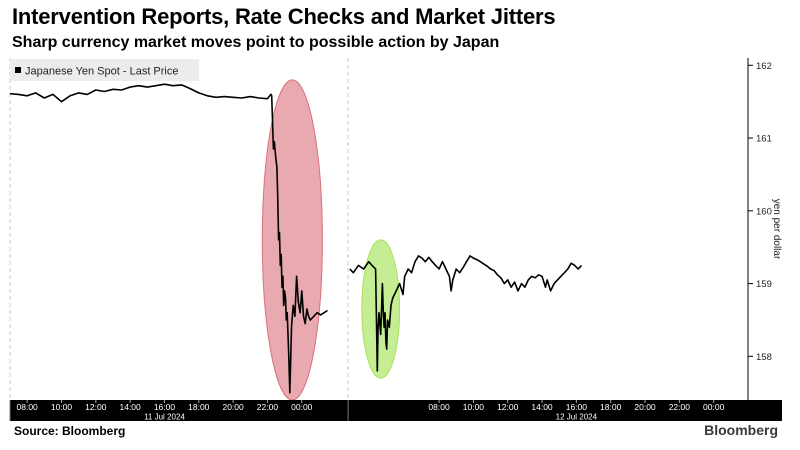 The width and height of the screenshot is (800, 450). What do you see at coordinates (577, 417) in the screenshot?
I see `x-date-label: 12 Jul 2024` at bounding box center [577, 417].